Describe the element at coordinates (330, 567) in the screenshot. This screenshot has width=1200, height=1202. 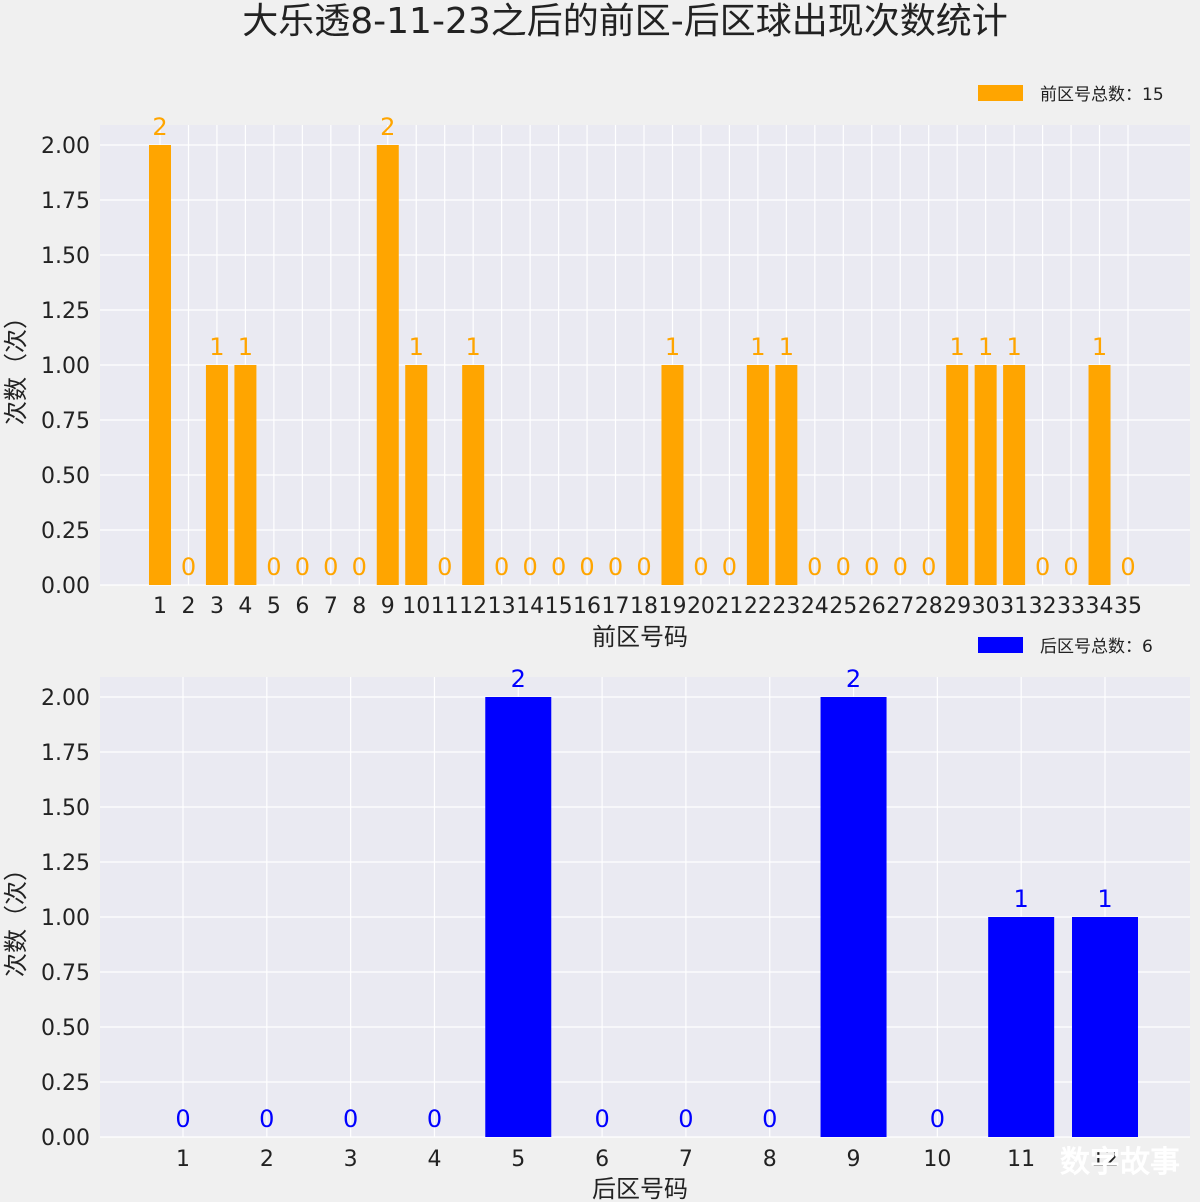
I see `front-value-label-7: 0` at that location.